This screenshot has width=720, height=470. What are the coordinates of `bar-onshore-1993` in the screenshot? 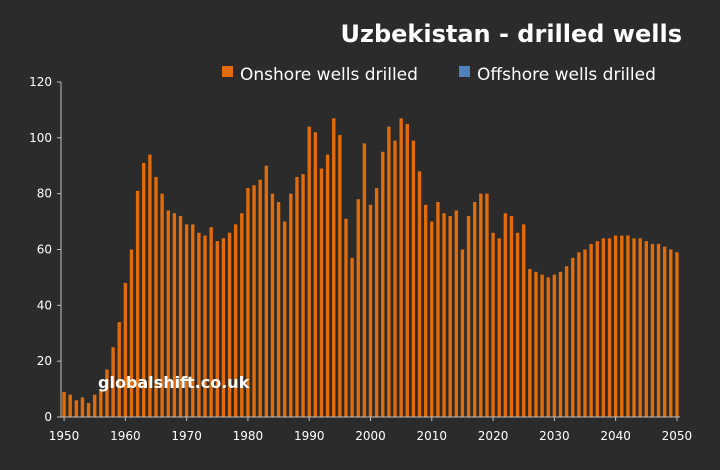 It's located at (327, 285).